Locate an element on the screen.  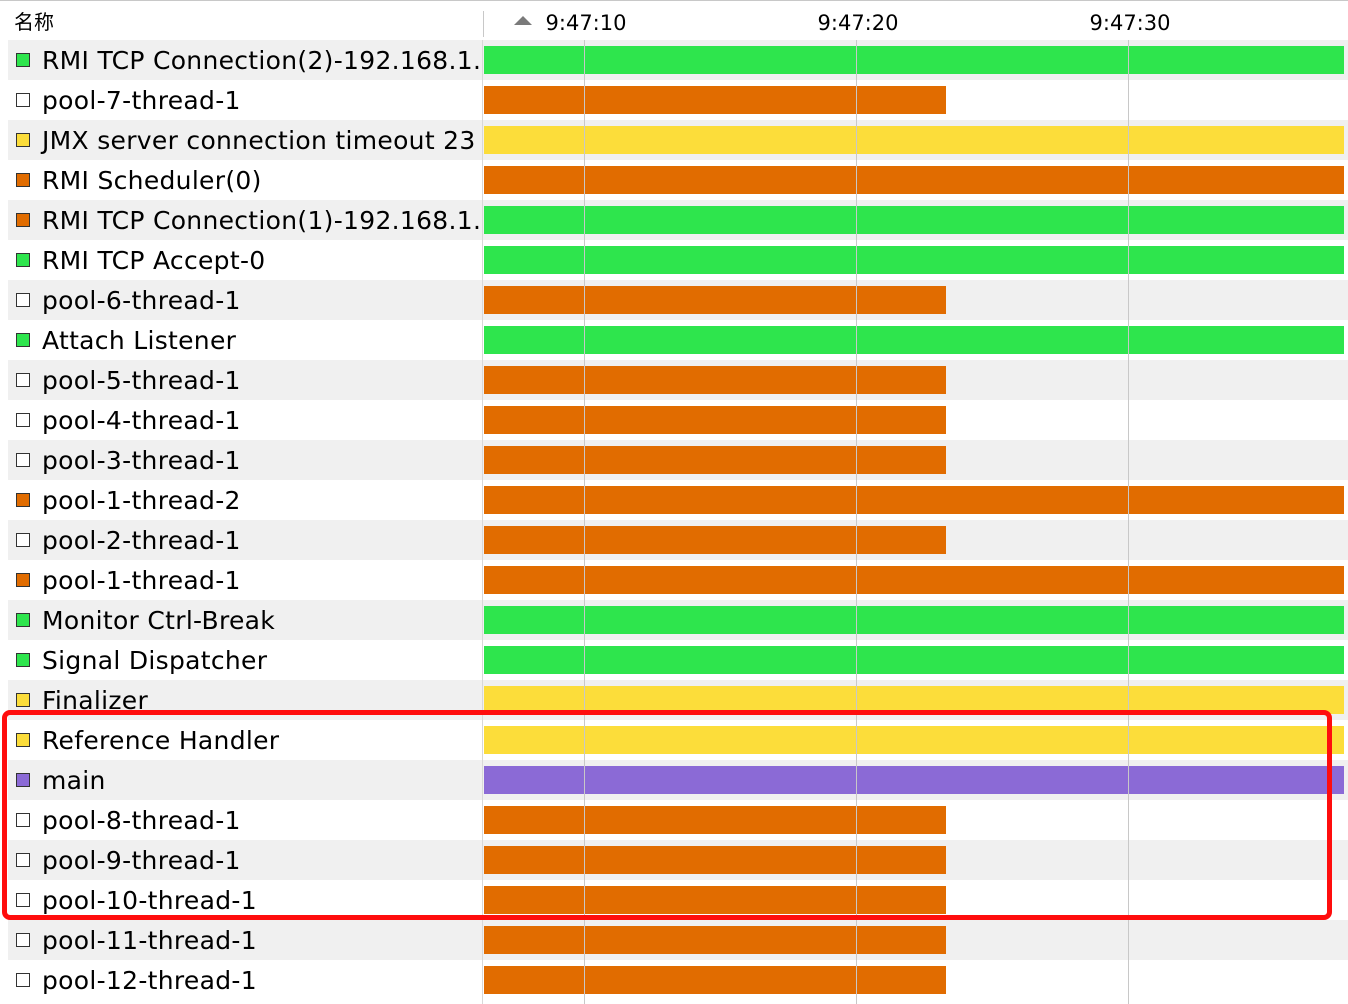
thread-row: pool-4-thread-1 is located at coordinates (678, 420).